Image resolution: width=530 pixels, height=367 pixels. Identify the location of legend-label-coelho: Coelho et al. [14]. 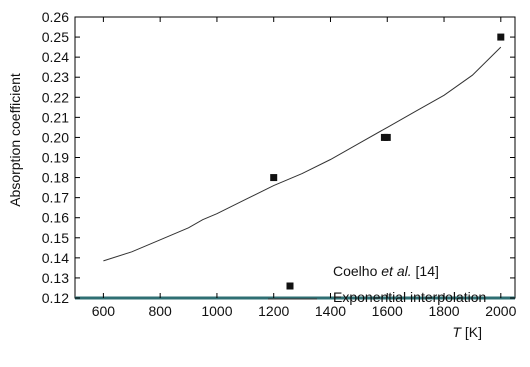
(386, 271).